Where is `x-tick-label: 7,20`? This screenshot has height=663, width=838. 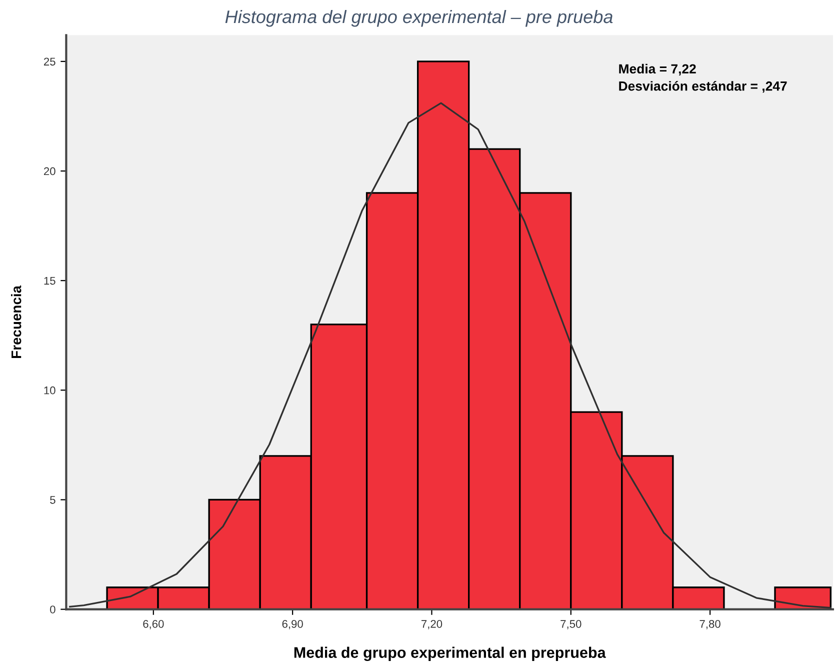 x-tick-label: 7,20 is located at coordinates (431, 625).